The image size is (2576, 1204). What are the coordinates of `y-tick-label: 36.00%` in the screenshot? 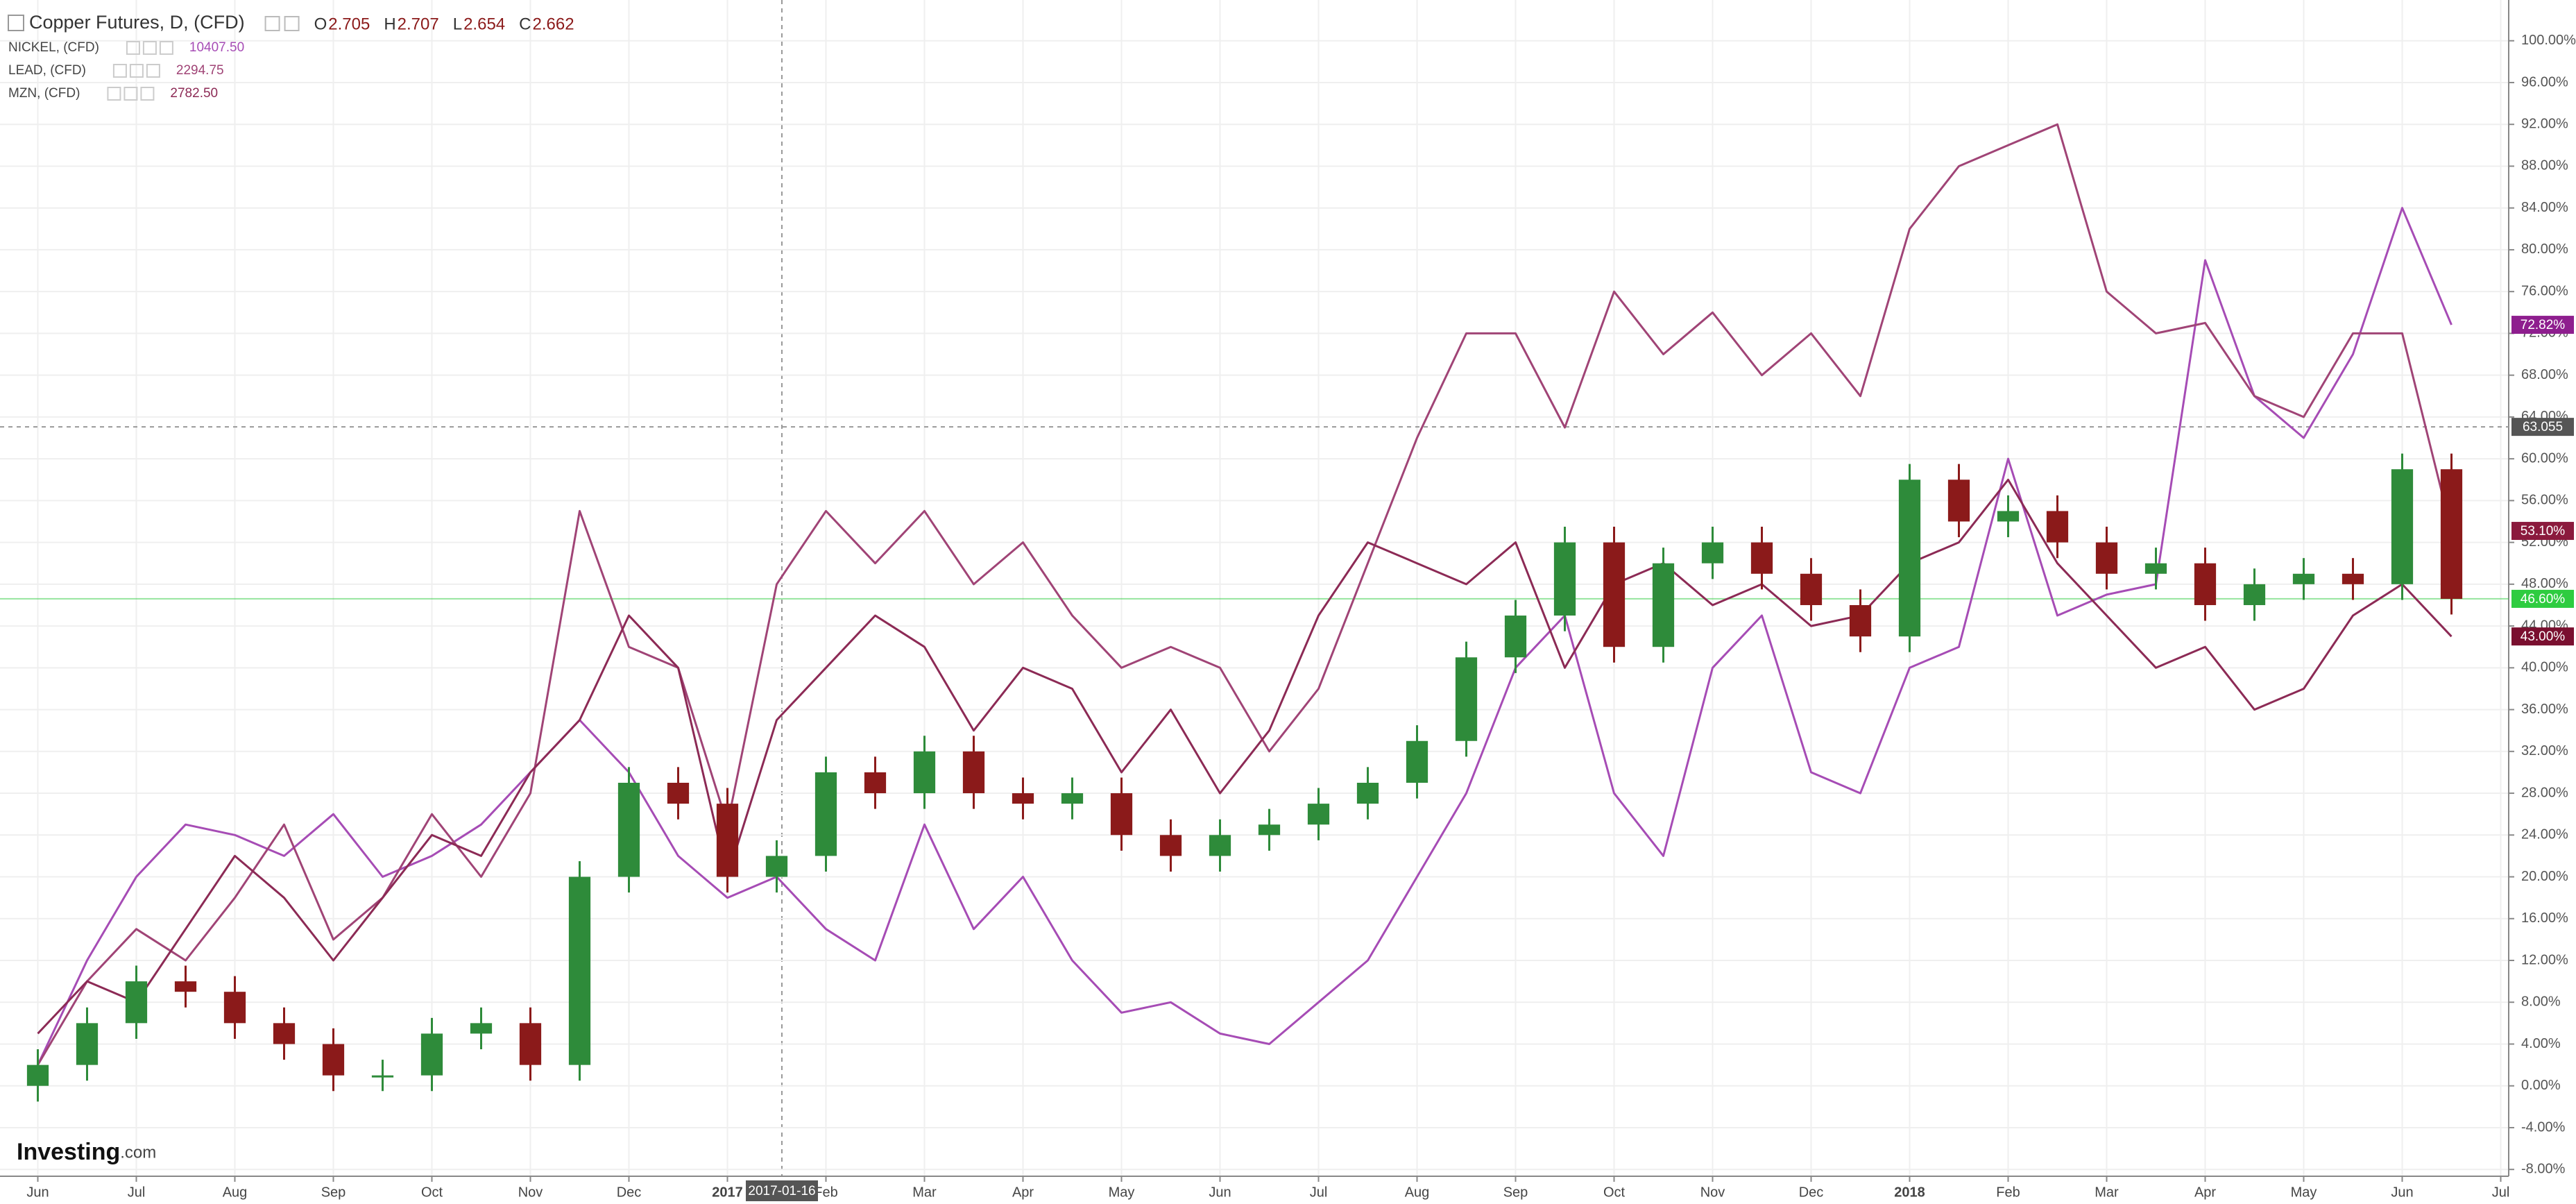 It's located at (2544, 709).